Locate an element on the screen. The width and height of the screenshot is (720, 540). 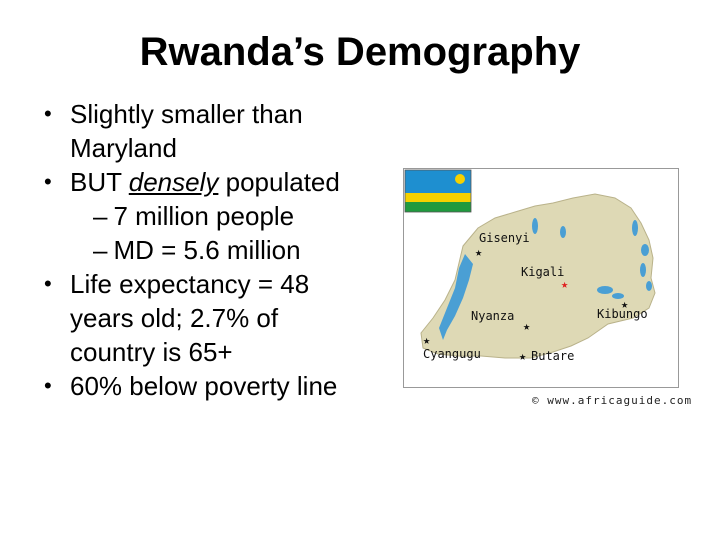
sub-bullet-population-text: 7 million people is located at coordinates (204, 216).